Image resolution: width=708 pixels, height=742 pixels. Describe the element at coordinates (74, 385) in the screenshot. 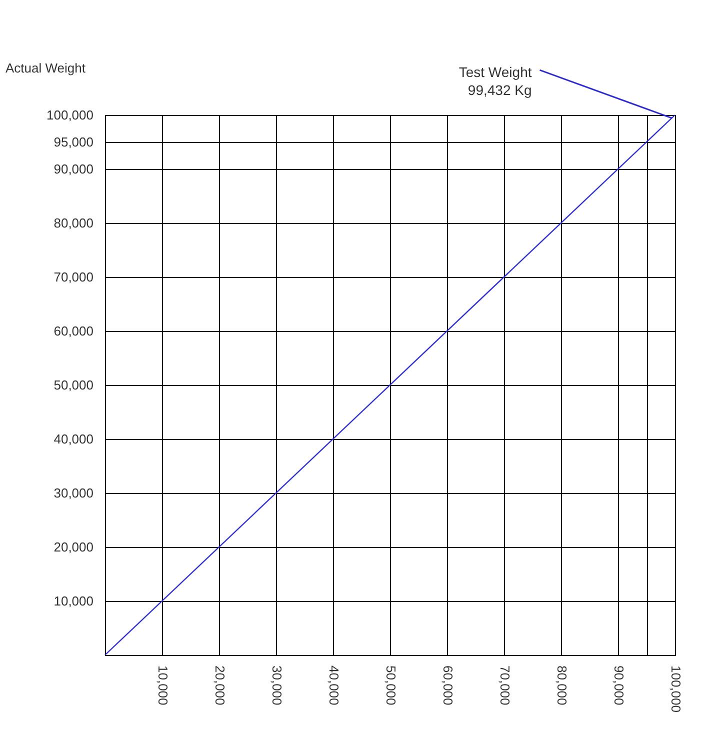

I see `y-tick-label: 50,000` at that location.